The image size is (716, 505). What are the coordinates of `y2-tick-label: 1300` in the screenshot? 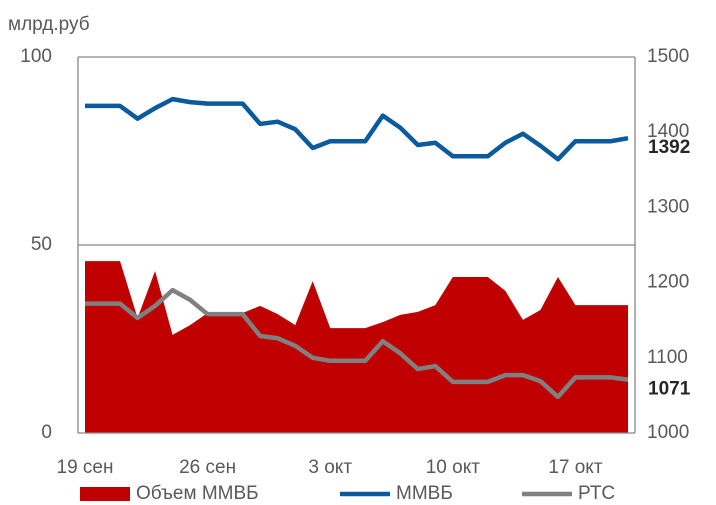 It's located at (668, 206).